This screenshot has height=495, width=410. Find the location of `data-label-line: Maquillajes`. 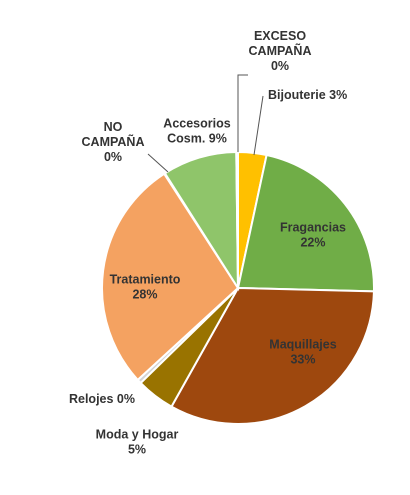

data-label-line: Maquillajes is located at coordinates (302, 345).